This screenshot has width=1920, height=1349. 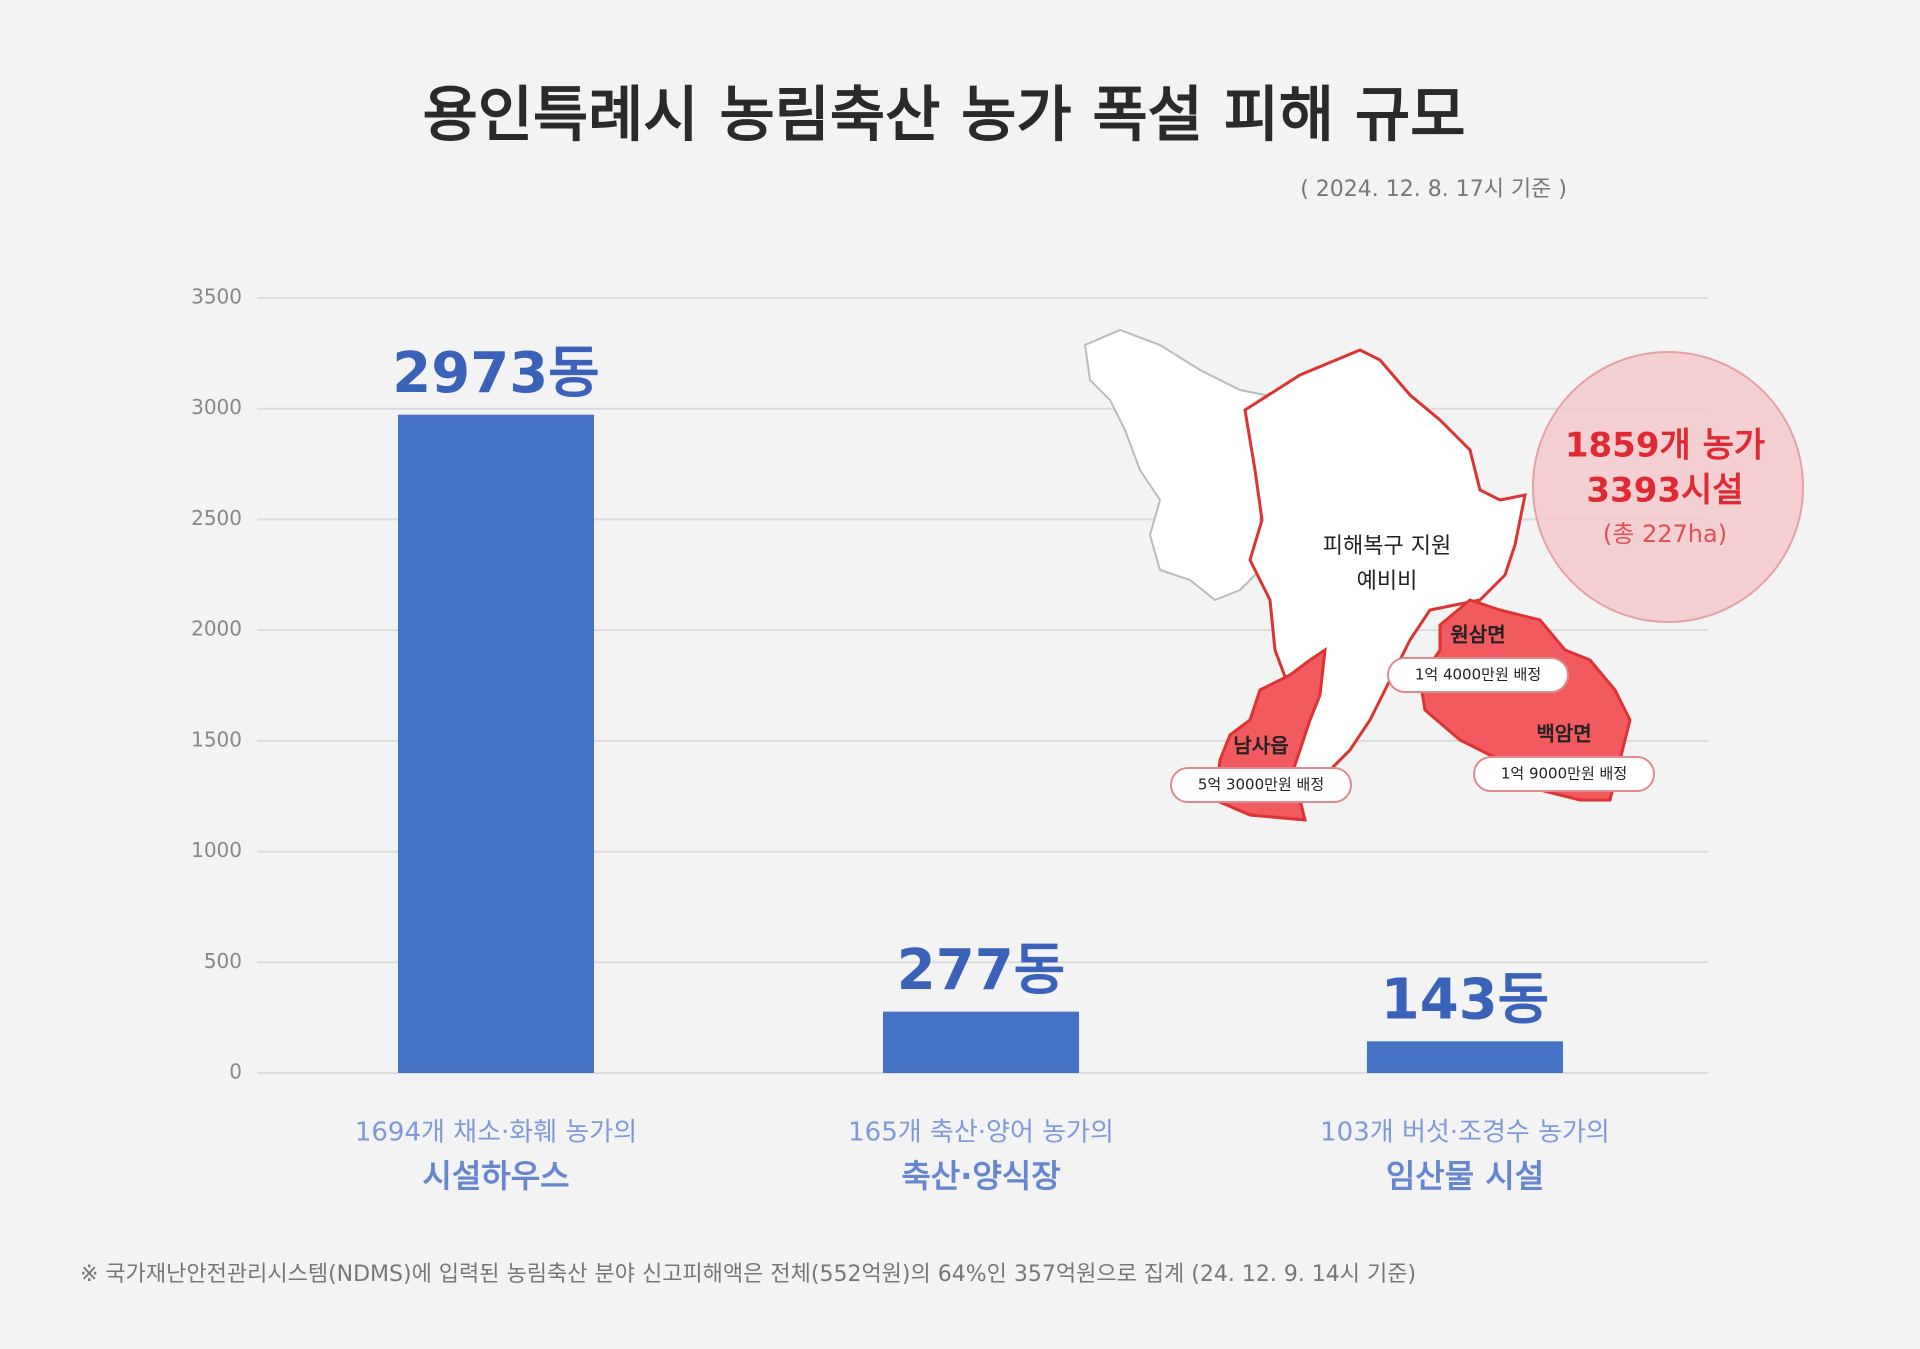 I want to click on x-tick-label: 축산·양식장, so click(x=980, y=1176).